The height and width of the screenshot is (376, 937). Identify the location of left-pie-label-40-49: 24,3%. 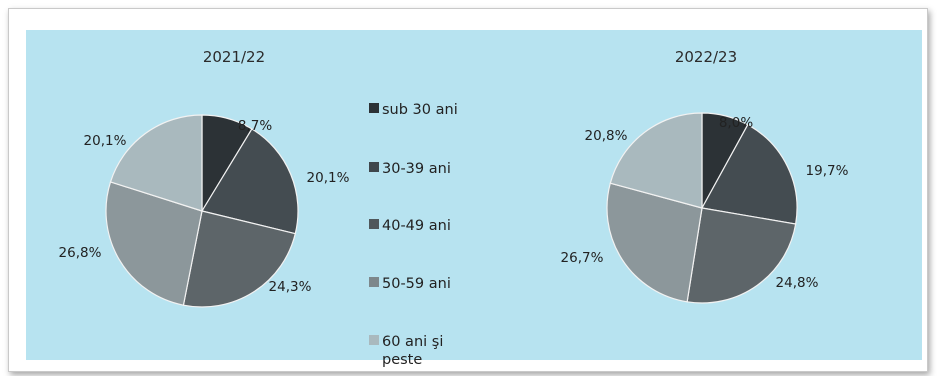
(290, 287).